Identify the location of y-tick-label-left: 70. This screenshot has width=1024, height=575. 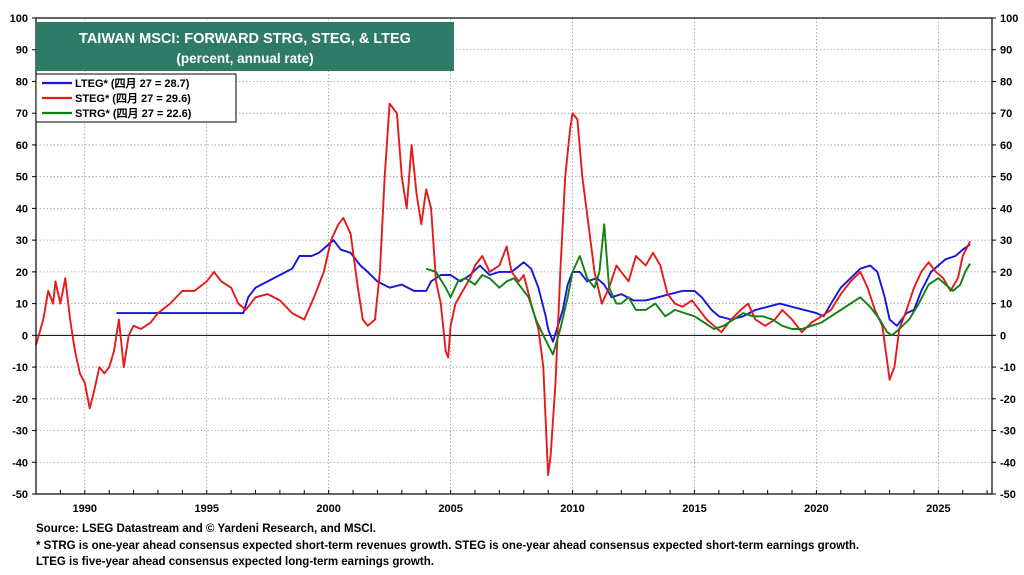
(22, 114).